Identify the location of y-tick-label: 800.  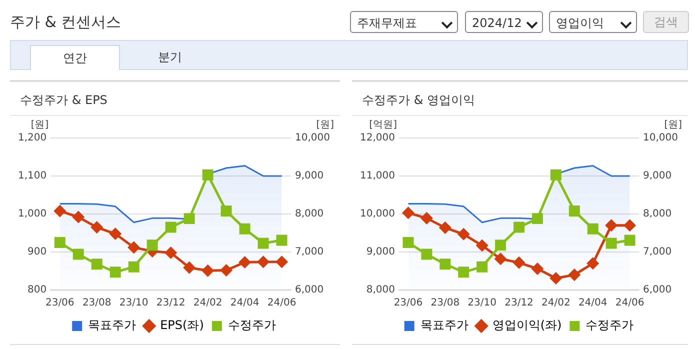
(37, 290).